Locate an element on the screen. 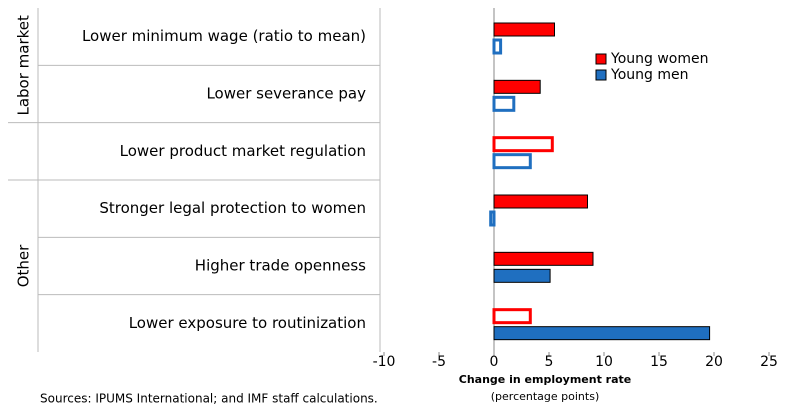 The width and height of the screenshot is (795, 409). category-label: Higher trade openness is located at coordinates (280, 266).